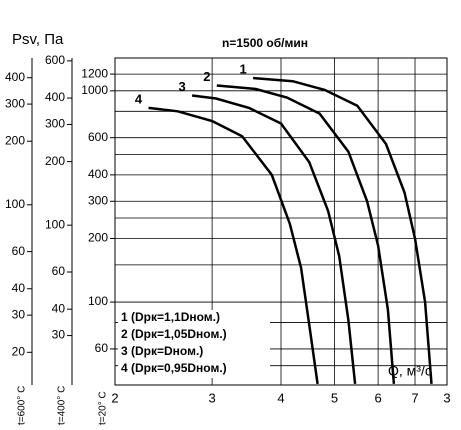 Image resolution: width=461 pixels, height=430 pixels. Describe the element at coordinates (19, 351) in the screenshot. I see `y-tick-label: 20` at that location.